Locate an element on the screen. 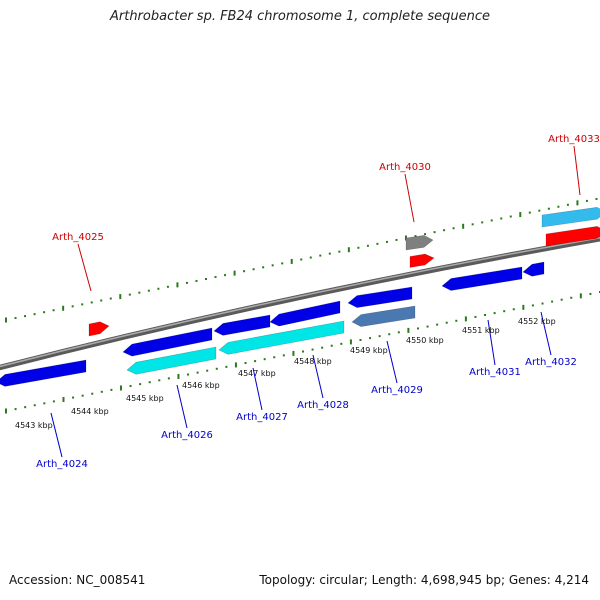 The height and width of the screenshot is (600, 600). gene-label-arth-4030: Arth_4030 is located at coordinates (405, 167).